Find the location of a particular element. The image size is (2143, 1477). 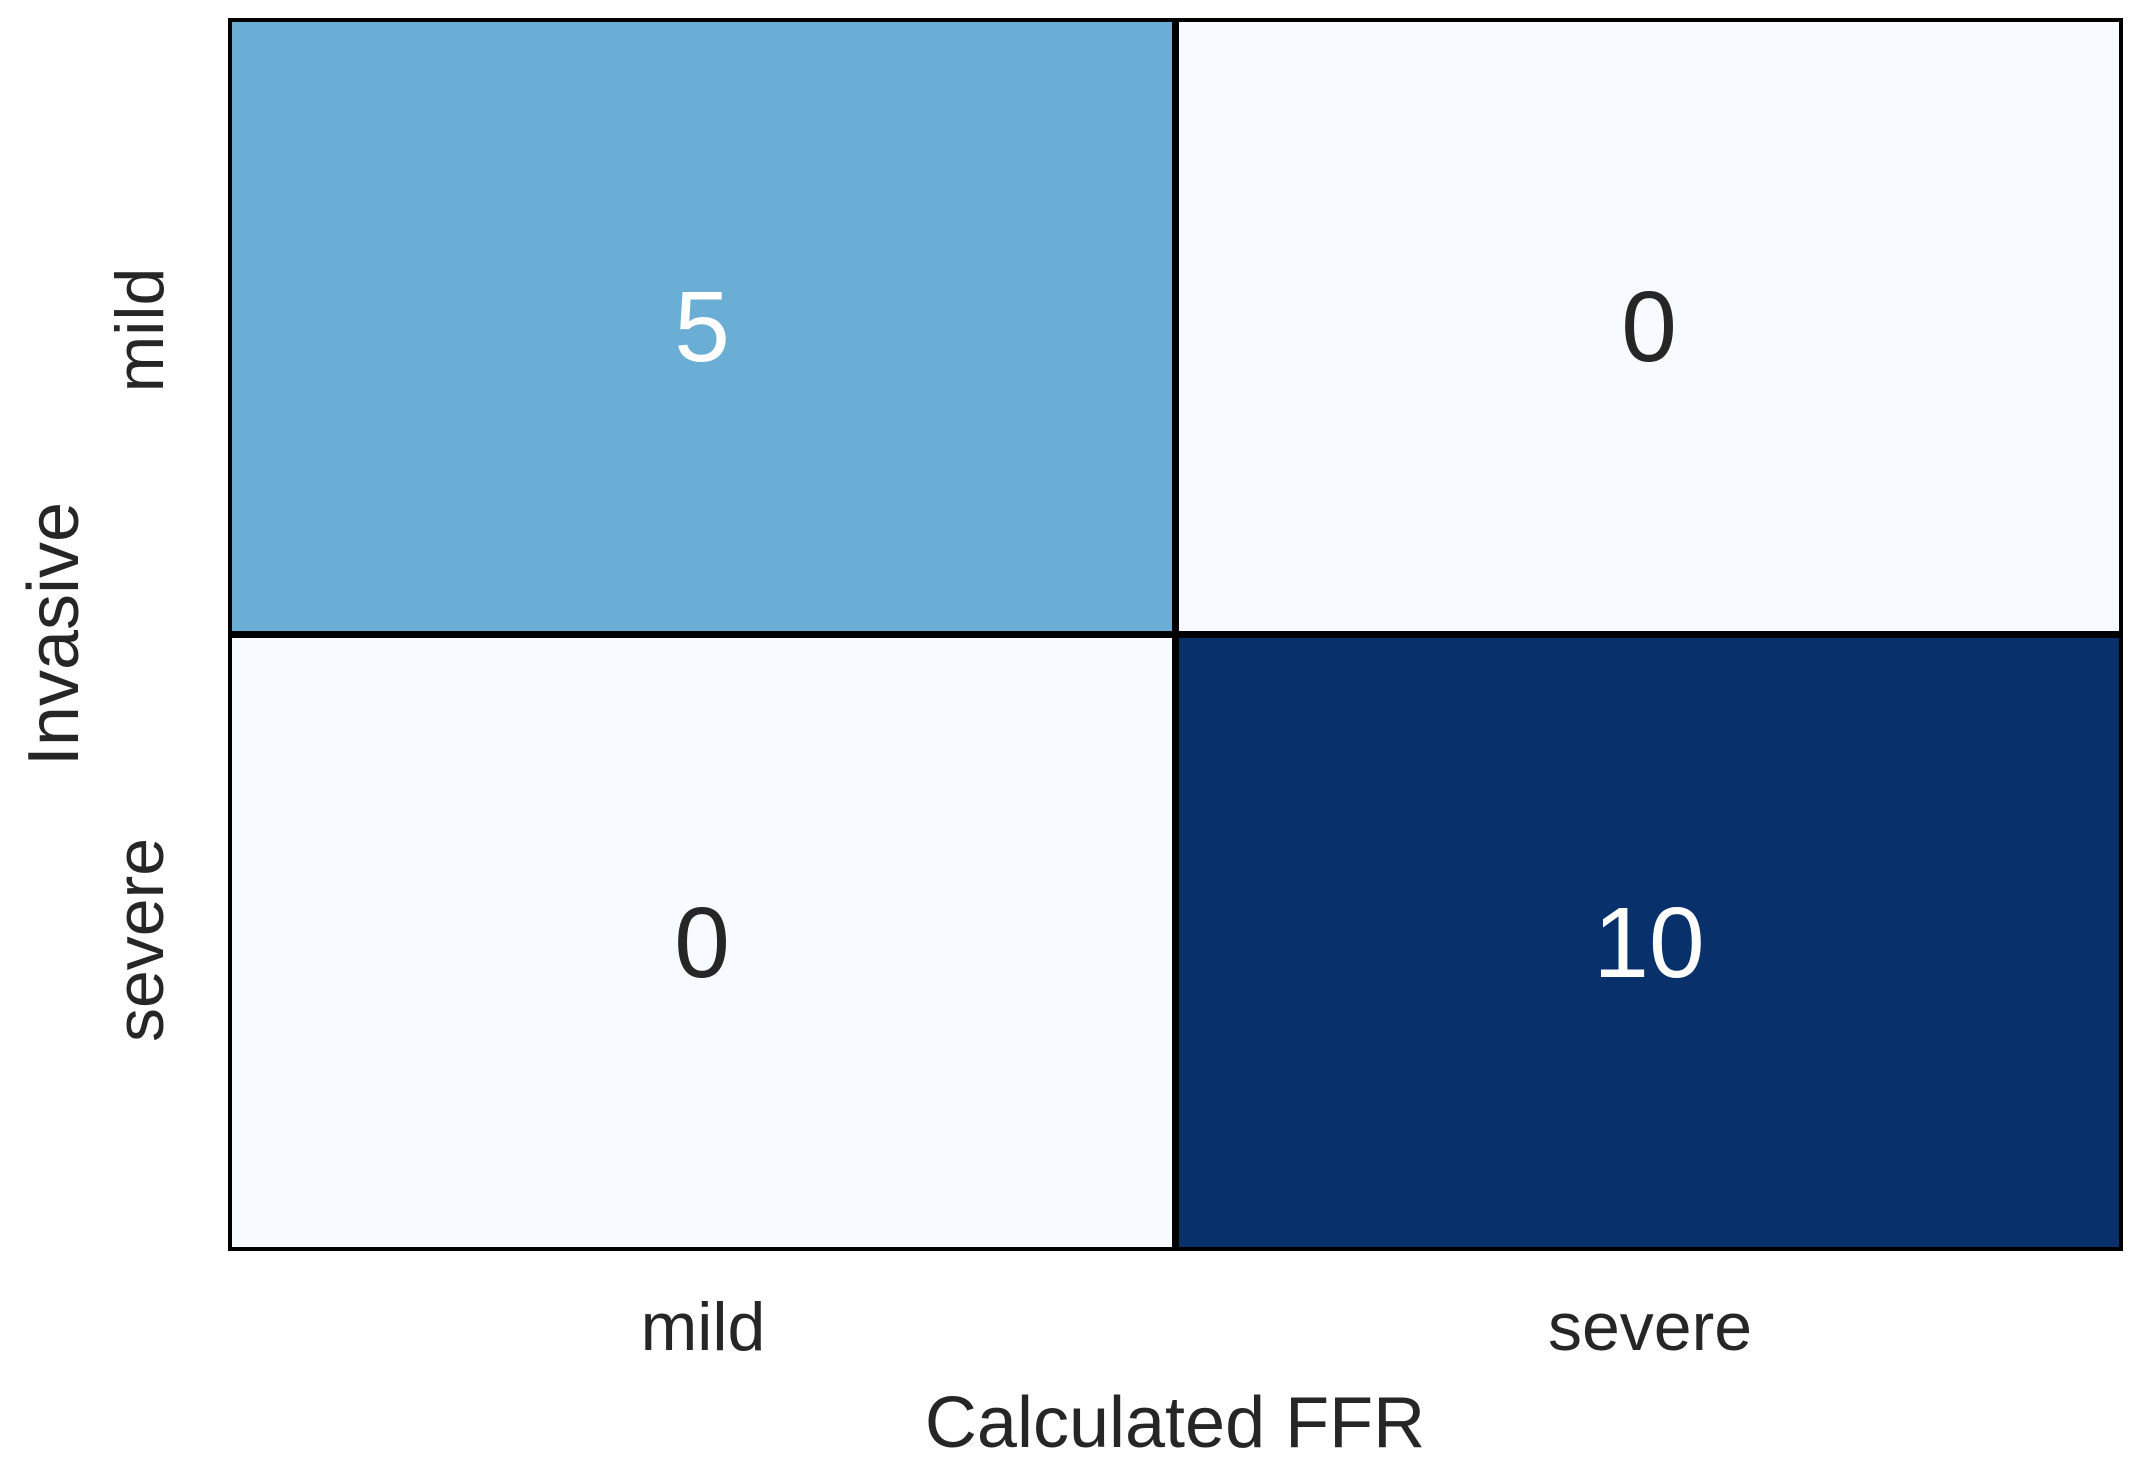

x-tick-label-mild: mild is located at coordinates (703, 1327).